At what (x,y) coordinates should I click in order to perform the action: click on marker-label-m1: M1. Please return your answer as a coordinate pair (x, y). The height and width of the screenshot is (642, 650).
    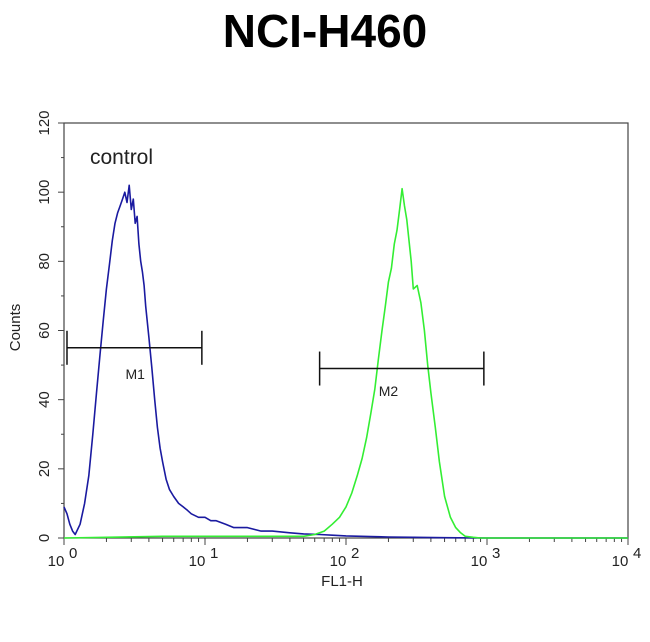
    Looking at the image, I should click on (135, 374).